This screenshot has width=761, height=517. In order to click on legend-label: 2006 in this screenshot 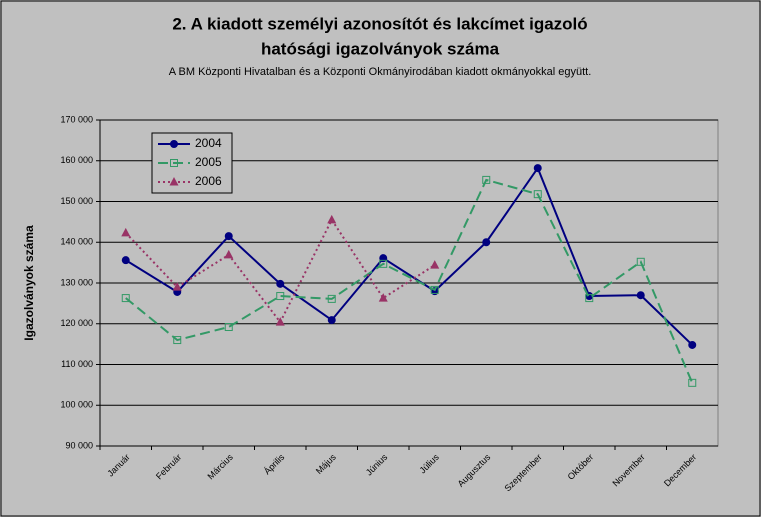, I will do `click(208, 181)`.